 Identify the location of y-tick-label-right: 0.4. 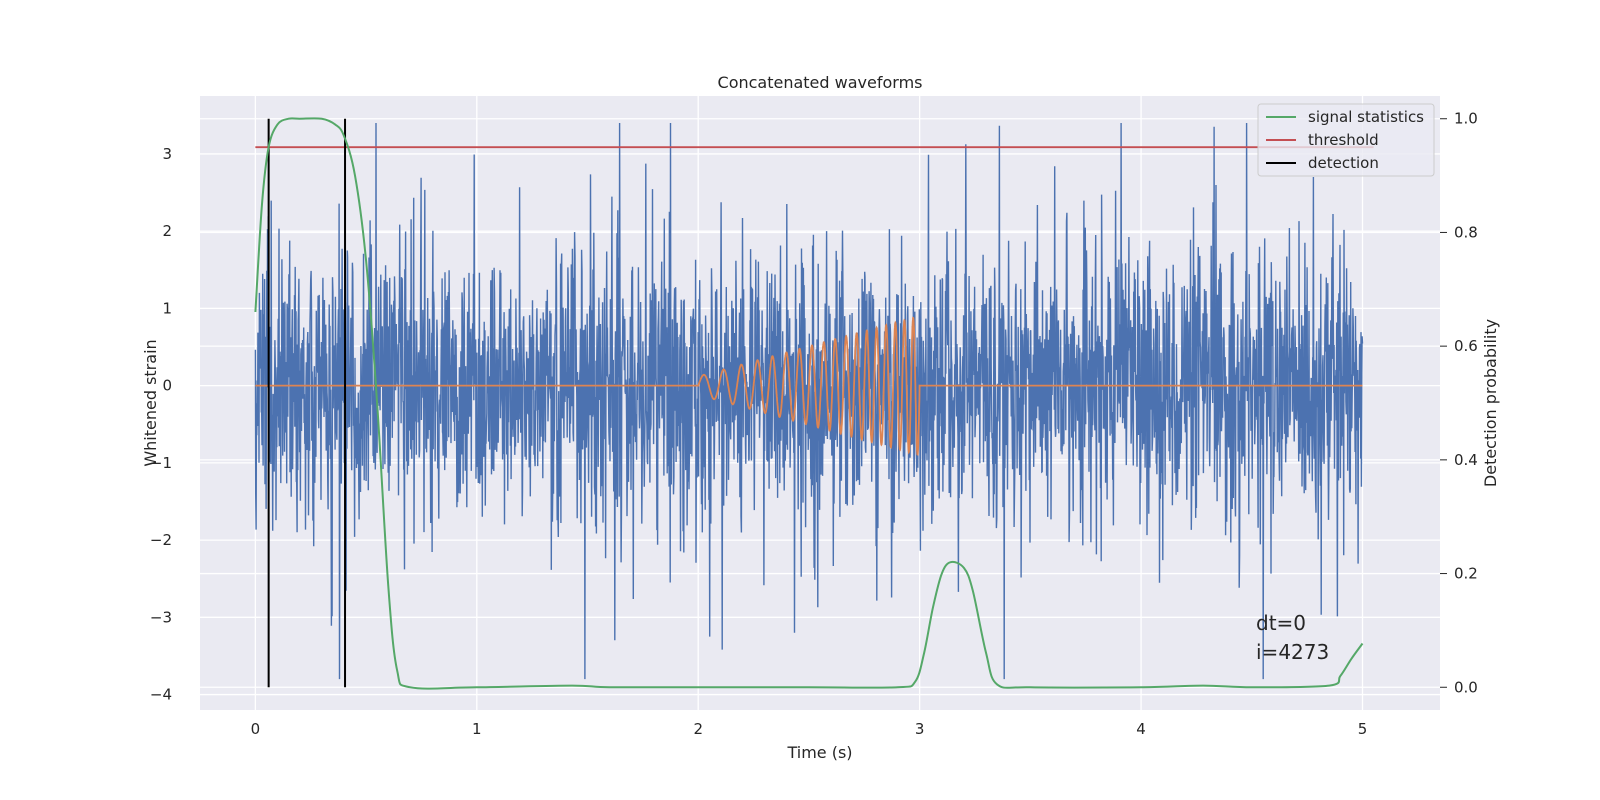
(1466, 460).